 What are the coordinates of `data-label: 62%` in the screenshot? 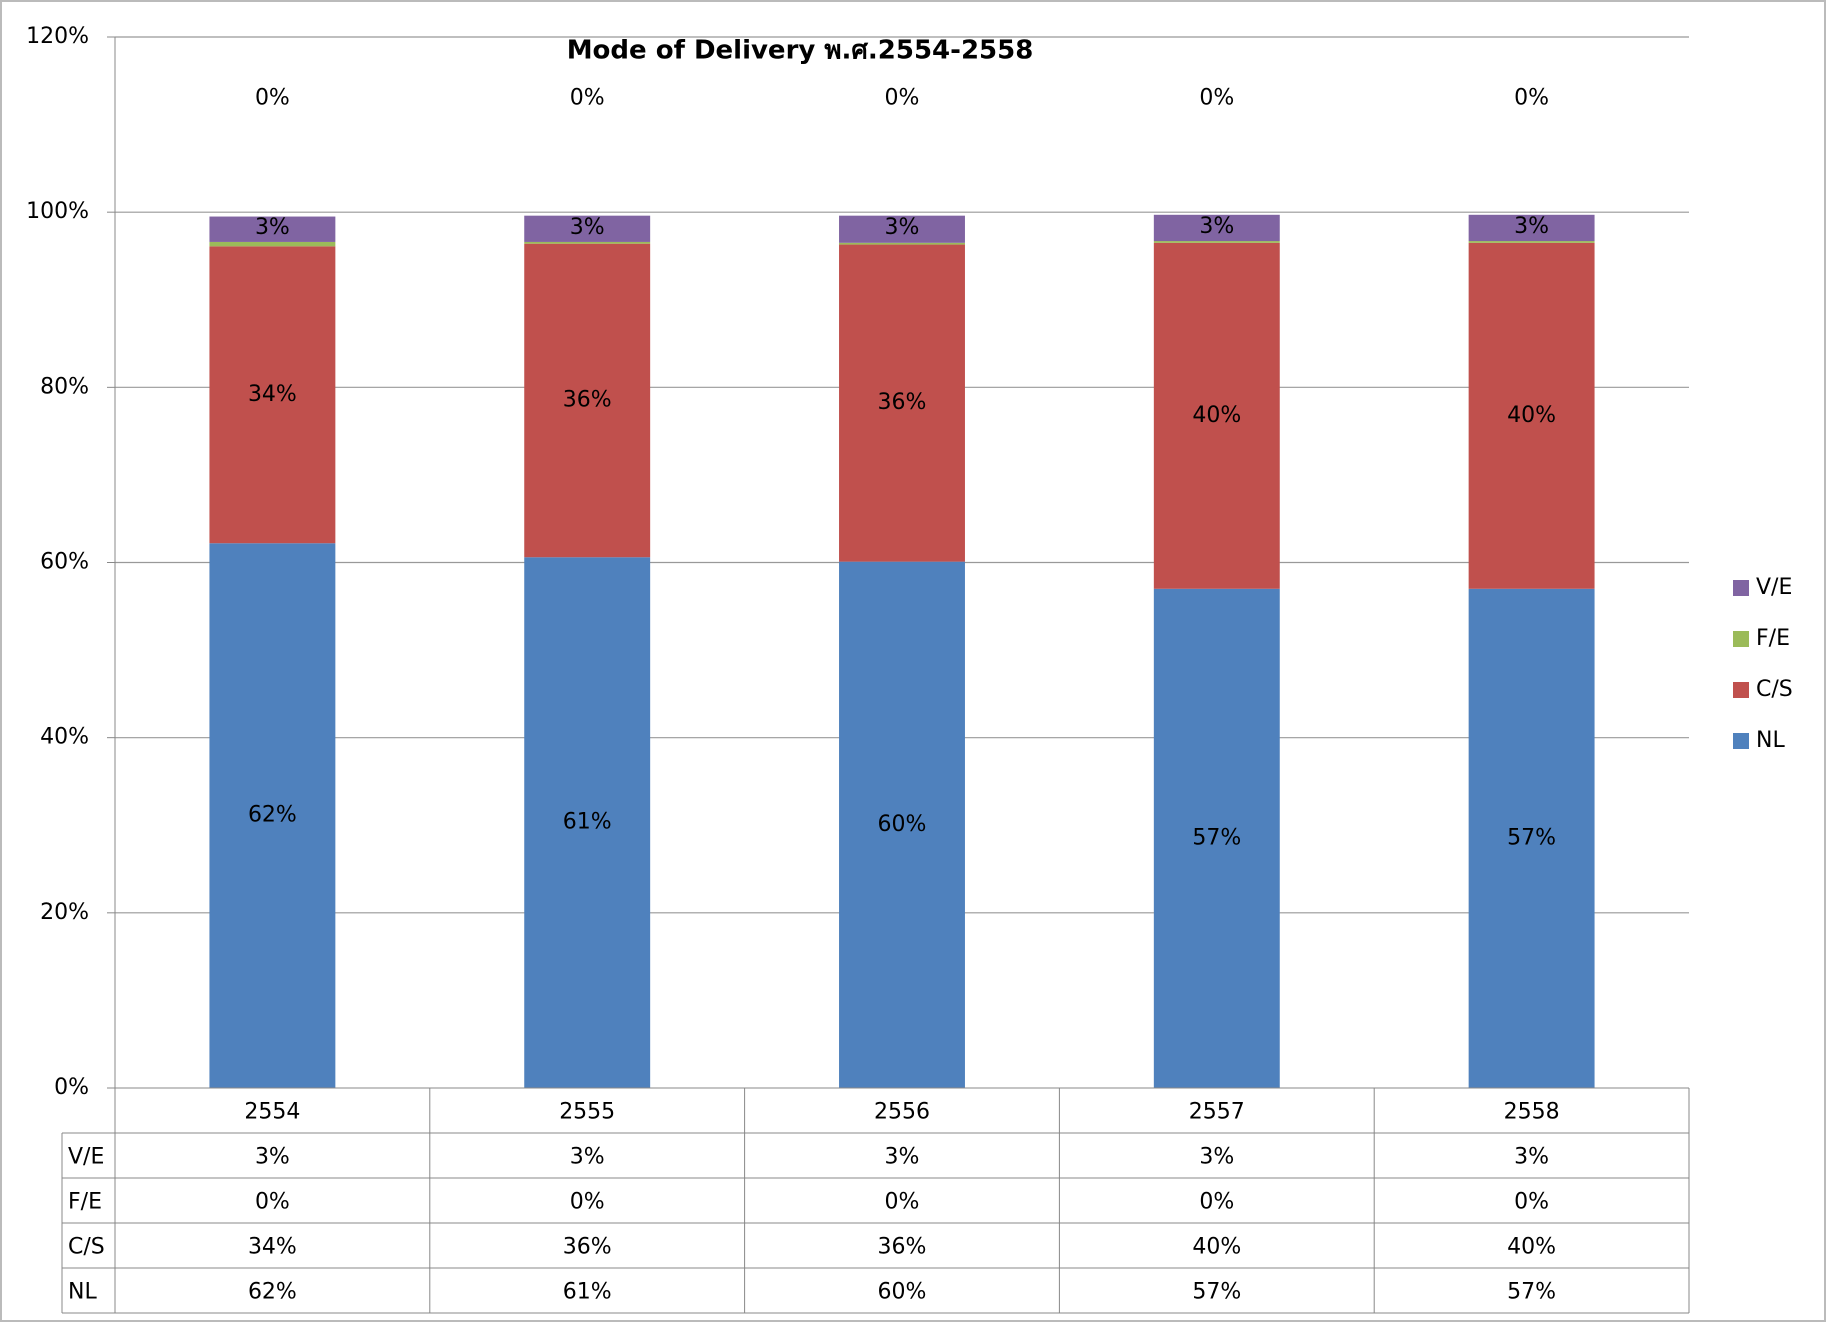 It's located at (272, 815).